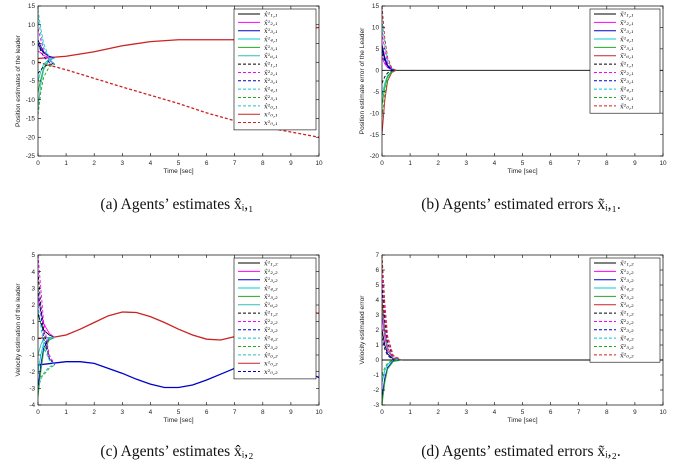  I want to click on y-tick-label: -3, so click(32, 389).